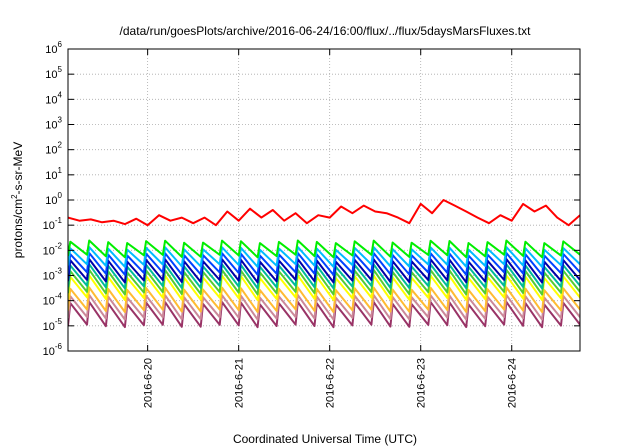  I want to click on y-tick-label: 10⁻³, so click(53, 275).